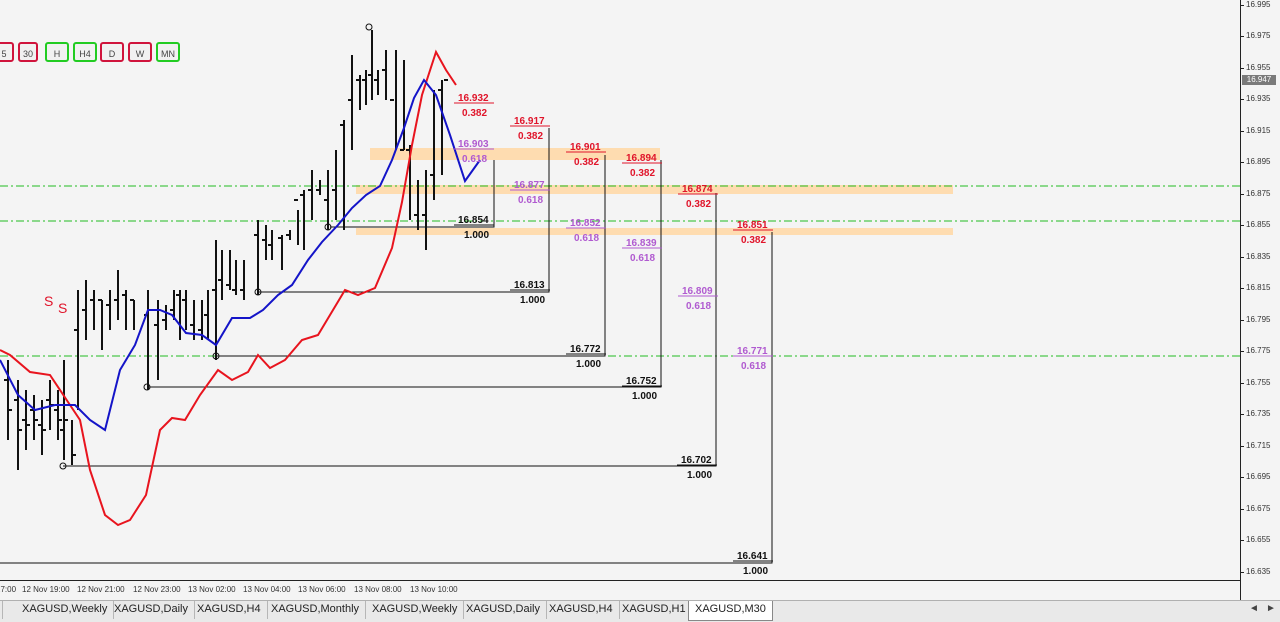  Describe the element at coordinates (322, 589) in the screenshot. I see `time-tick: 13 Nov 06:00` at that location.